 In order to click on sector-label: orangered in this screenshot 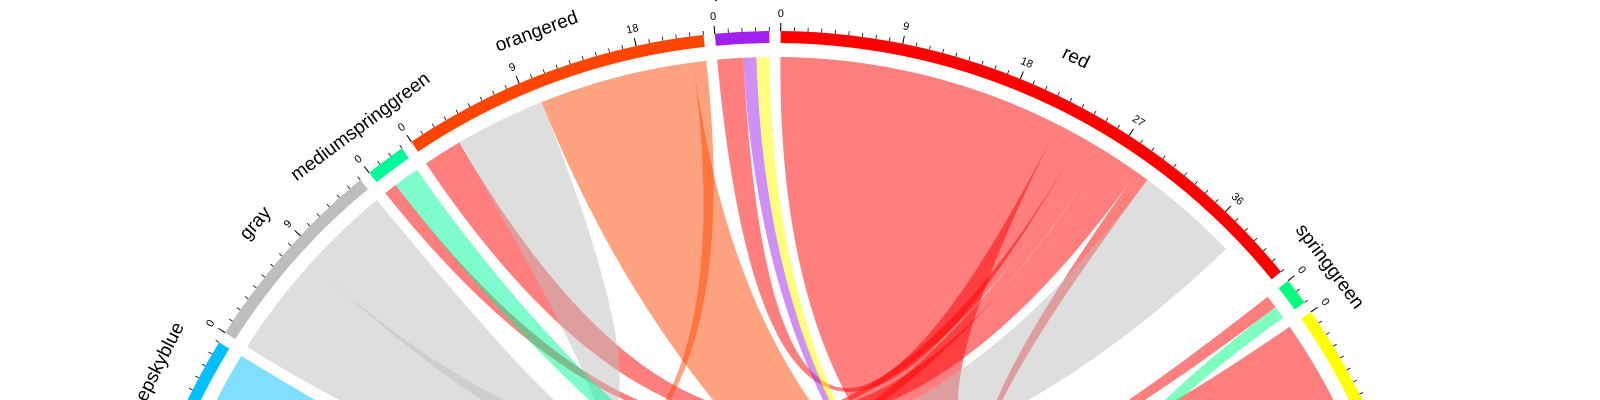, I will do `click(536, 31)`.